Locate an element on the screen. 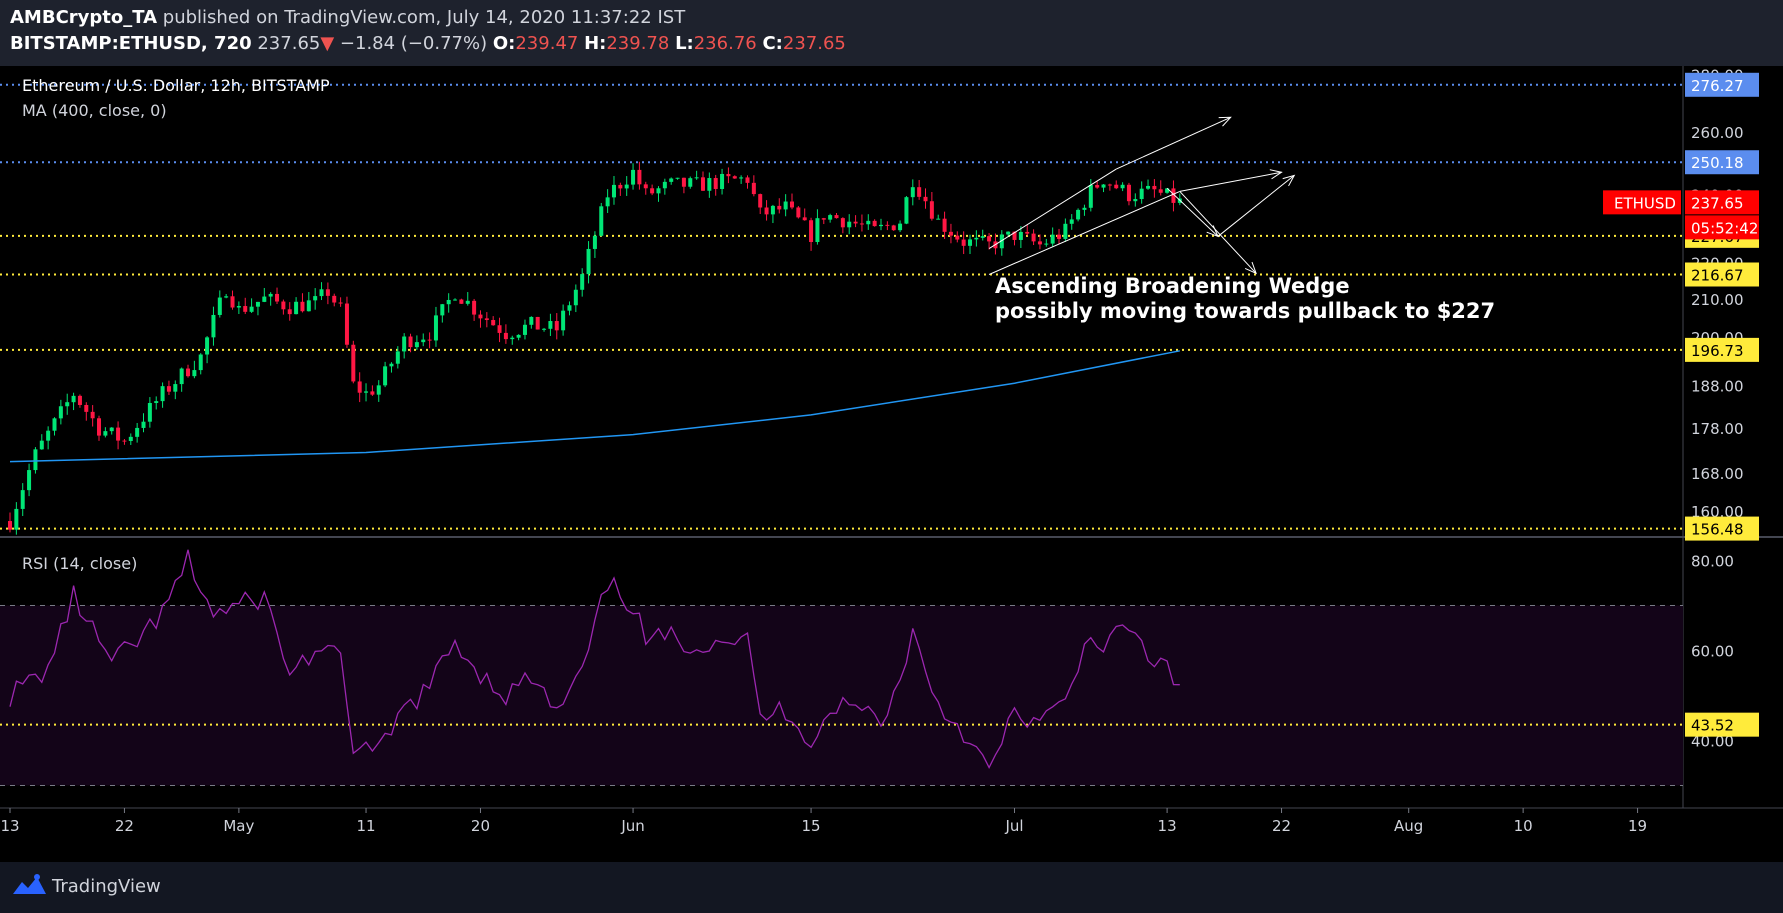  time-tick: 10 is located at coordinates (1523, 826).